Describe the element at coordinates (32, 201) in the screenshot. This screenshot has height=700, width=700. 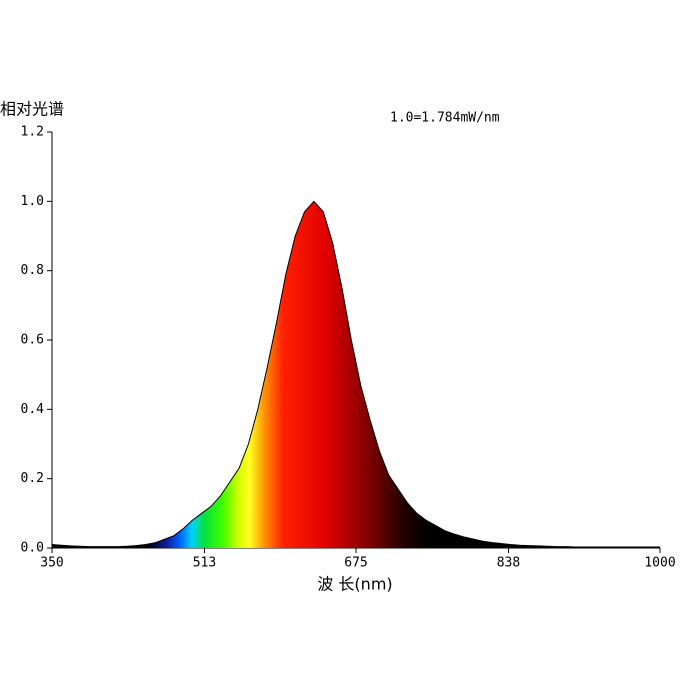
I see `y-tick-label: 1.0` at that location.